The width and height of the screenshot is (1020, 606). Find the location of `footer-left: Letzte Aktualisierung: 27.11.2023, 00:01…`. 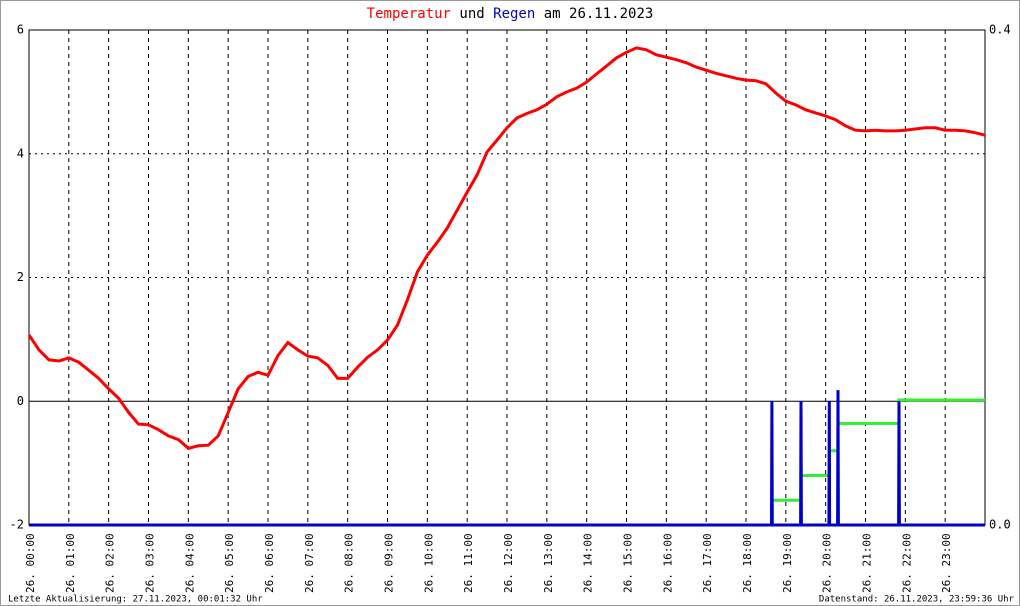

footer-left: Letzte Aktualisierung: 27.11.2023, 00:01… is located at coordinates (135, 600).